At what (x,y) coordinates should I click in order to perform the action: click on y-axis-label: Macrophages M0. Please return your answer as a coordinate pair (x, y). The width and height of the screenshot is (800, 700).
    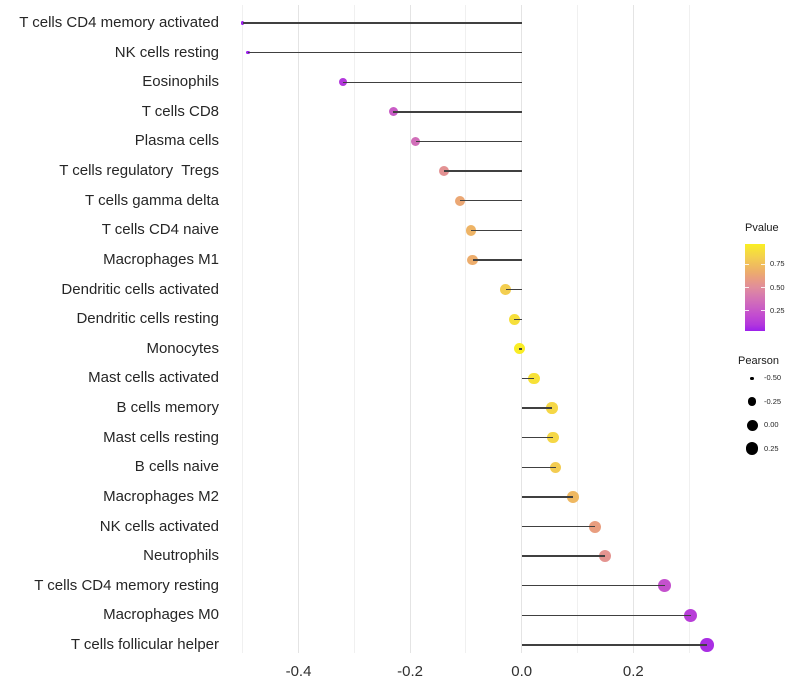
    Looking at the image, I should click on (161, 615).